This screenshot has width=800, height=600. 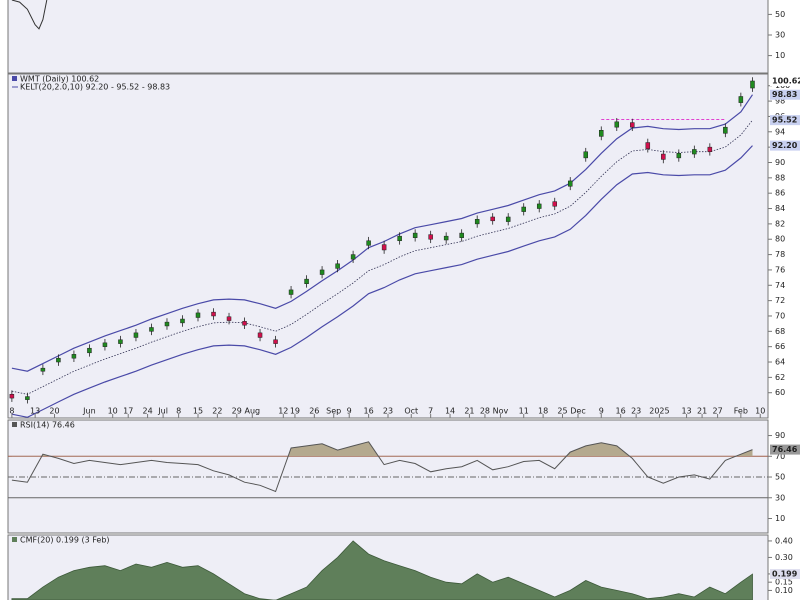 What do you see at coordinates (128, 411) in the screenshot?
I see `x-tick-label: 17` at bounding box center [128, 411].